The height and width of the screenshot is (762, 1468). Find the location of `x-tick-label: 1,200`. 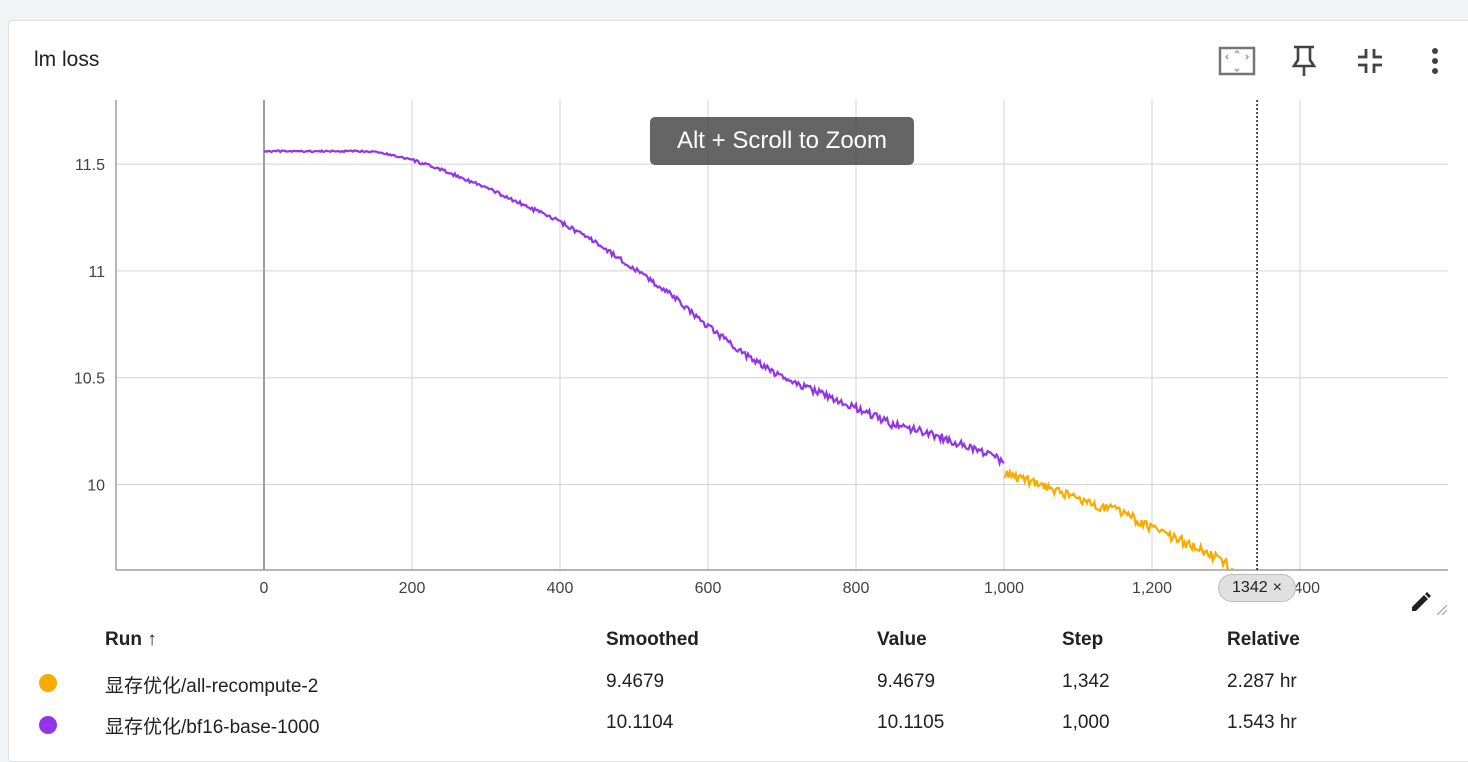

x-tick-label: 1,200 is located at coordinates (1152, 588).